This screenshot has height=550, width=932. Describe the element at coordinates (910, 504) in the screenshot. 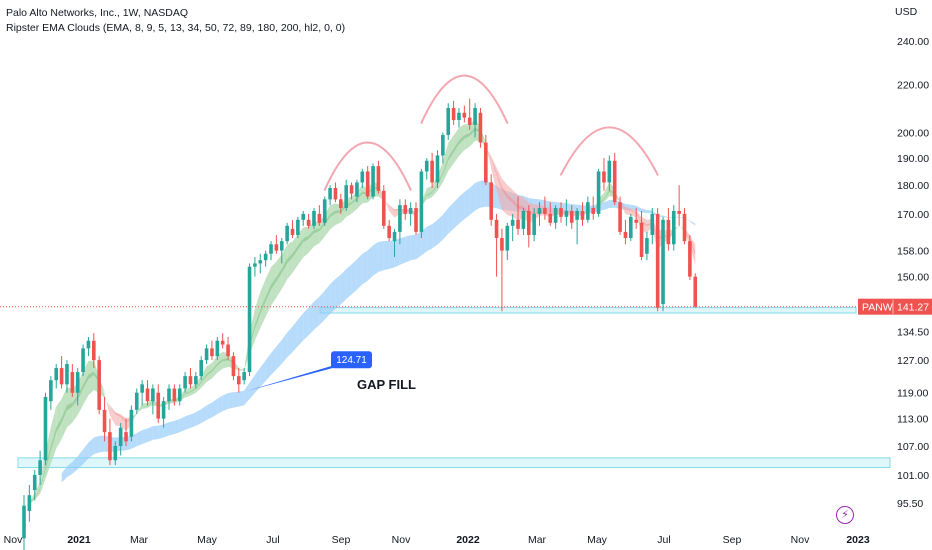

I see `y-tick-label: 95.50` at that location.